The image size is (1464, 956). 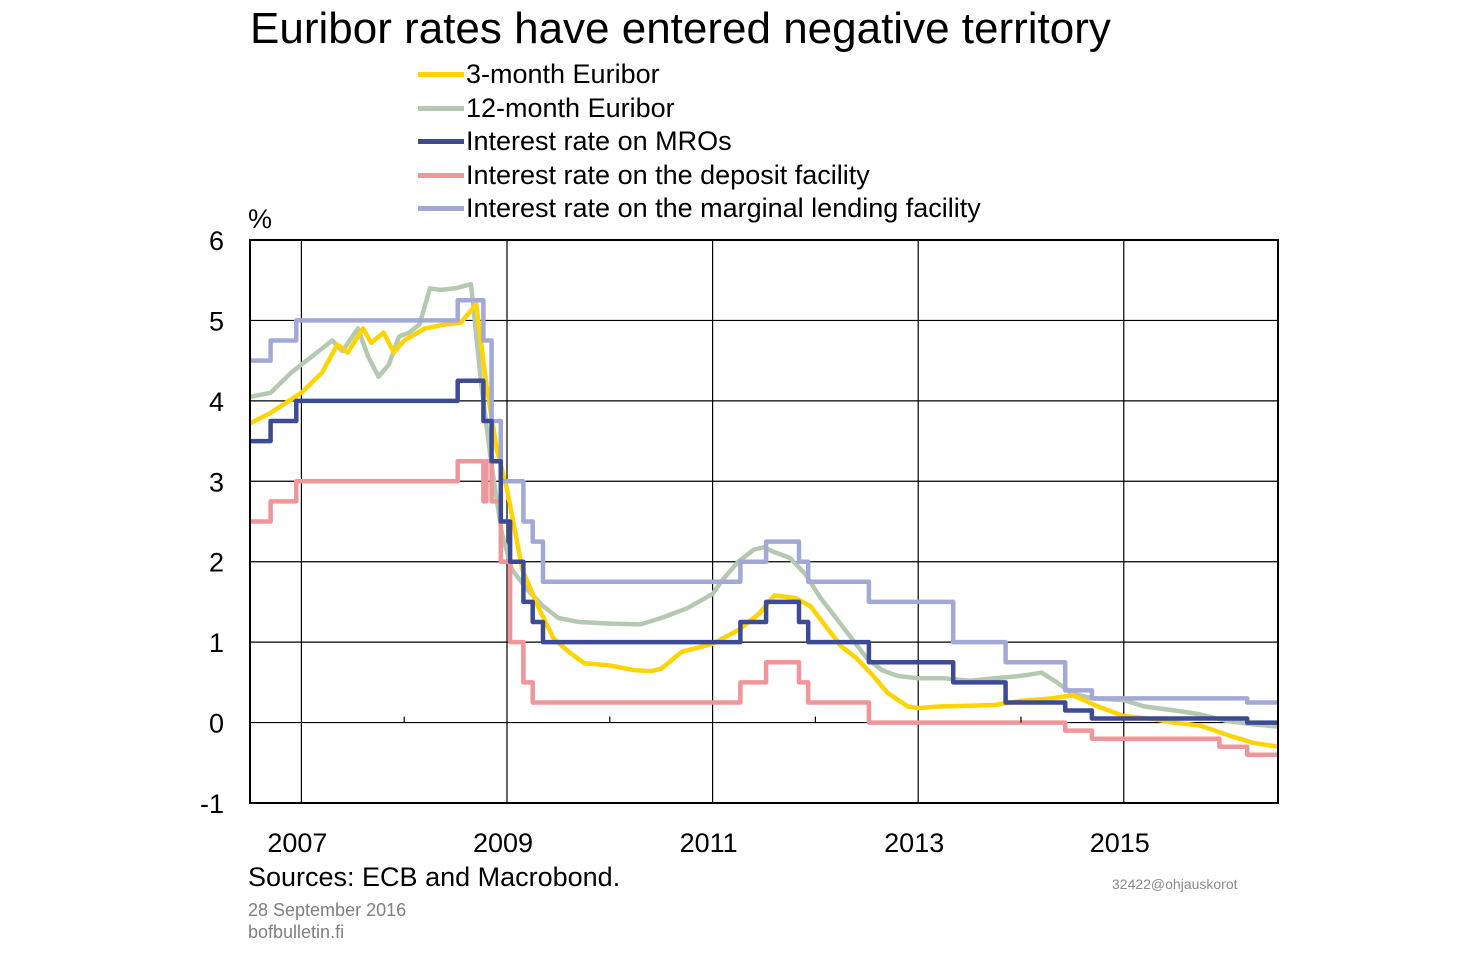 What do you see at coordinates (216, 643) in the screenshot?
I see `y-tick-label: 1` at bounding box center [216, 643].